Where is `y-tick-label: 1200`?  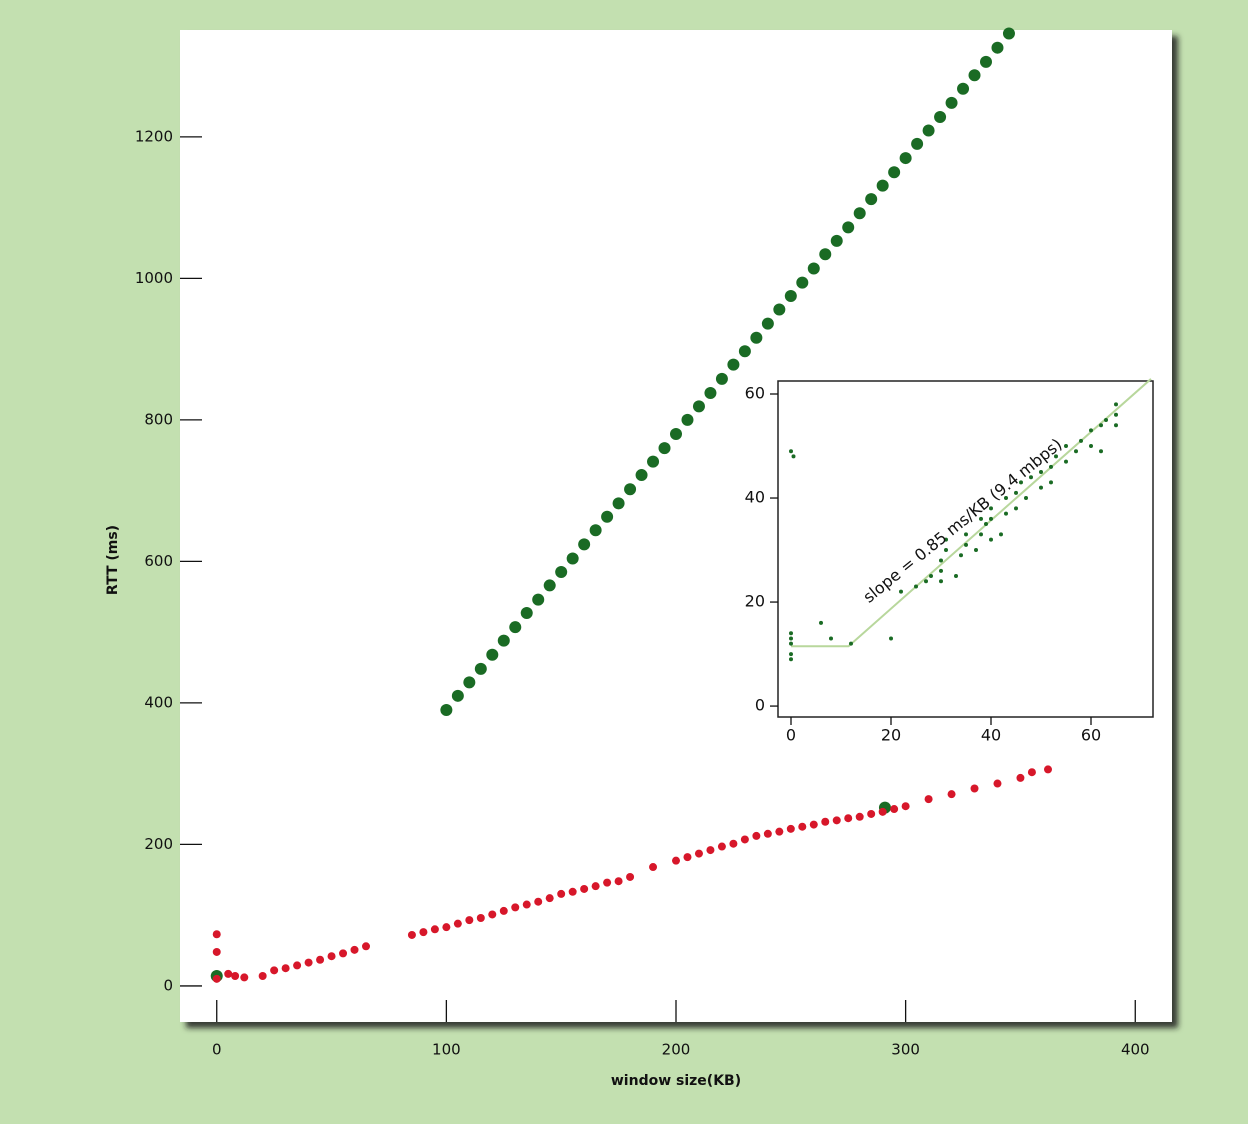 y-tick-label: 1200 is located at coordinates (154, 136).